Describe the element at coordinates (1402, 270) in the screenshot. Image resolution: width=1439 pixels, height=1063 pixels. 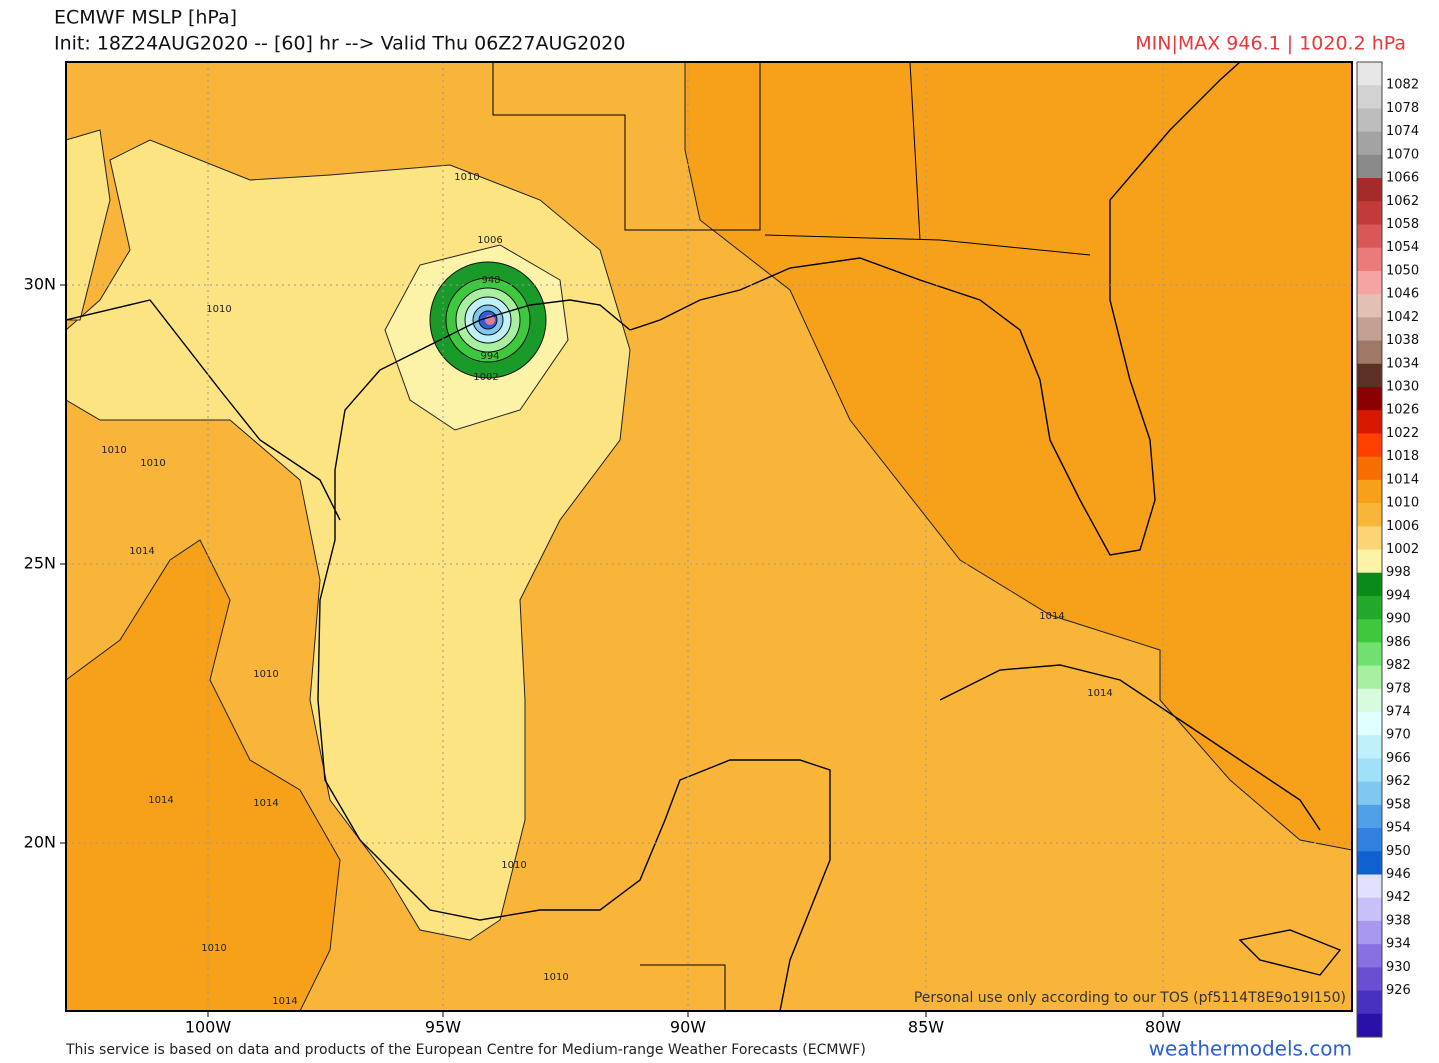
I see `colorbar-label: 1050` at that location.